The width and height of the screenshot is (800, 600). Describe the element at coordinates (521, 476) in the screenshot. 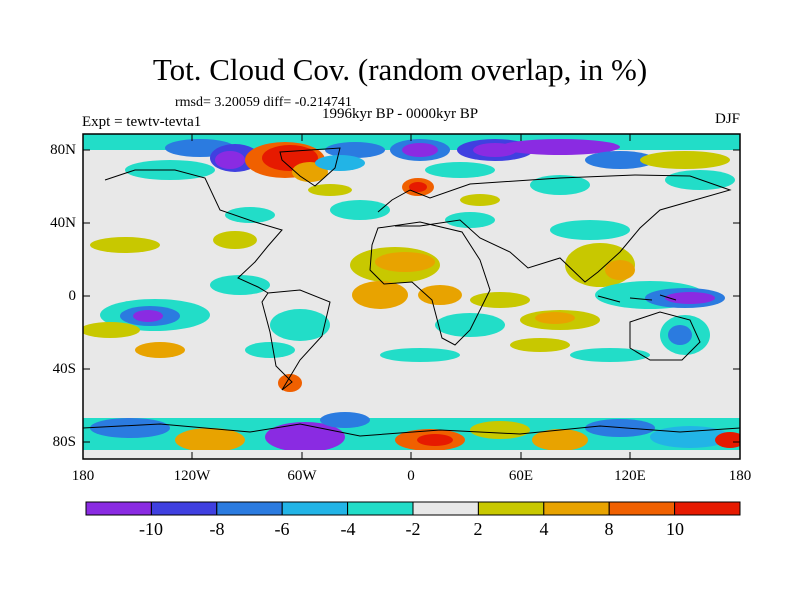

I see `lon-label-60e: 60E` at that location.